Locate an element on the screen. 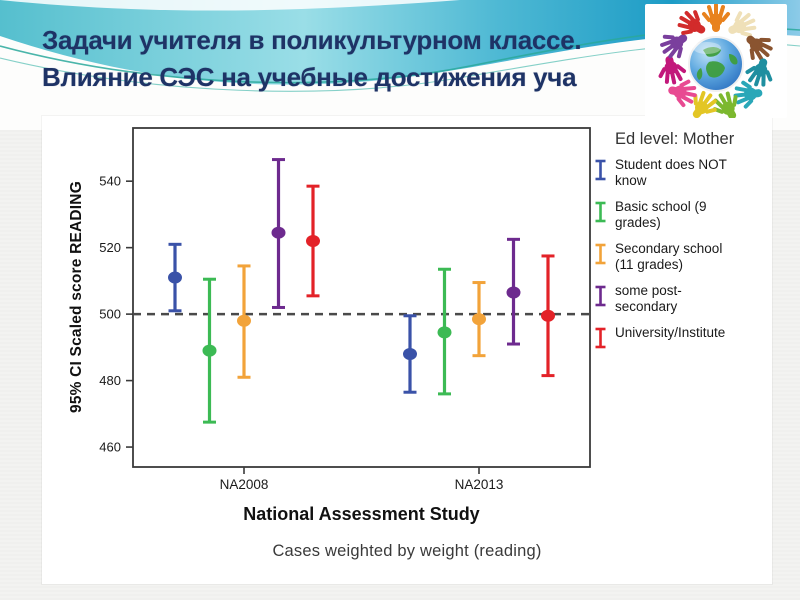  y-tick-label: 480 is located at coordinates (110, 380).